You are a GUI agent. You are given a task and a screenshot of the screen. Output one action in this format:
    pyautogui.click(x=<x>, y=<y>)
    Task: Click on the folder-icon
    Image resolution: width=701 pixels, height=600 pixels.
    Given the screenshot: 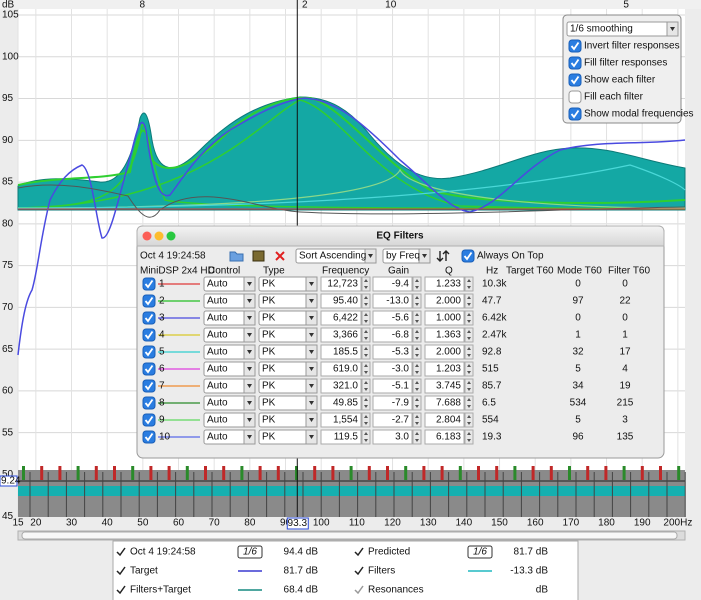 What is the action you would take?
    pyautogui.click(x=236, y=256)
    